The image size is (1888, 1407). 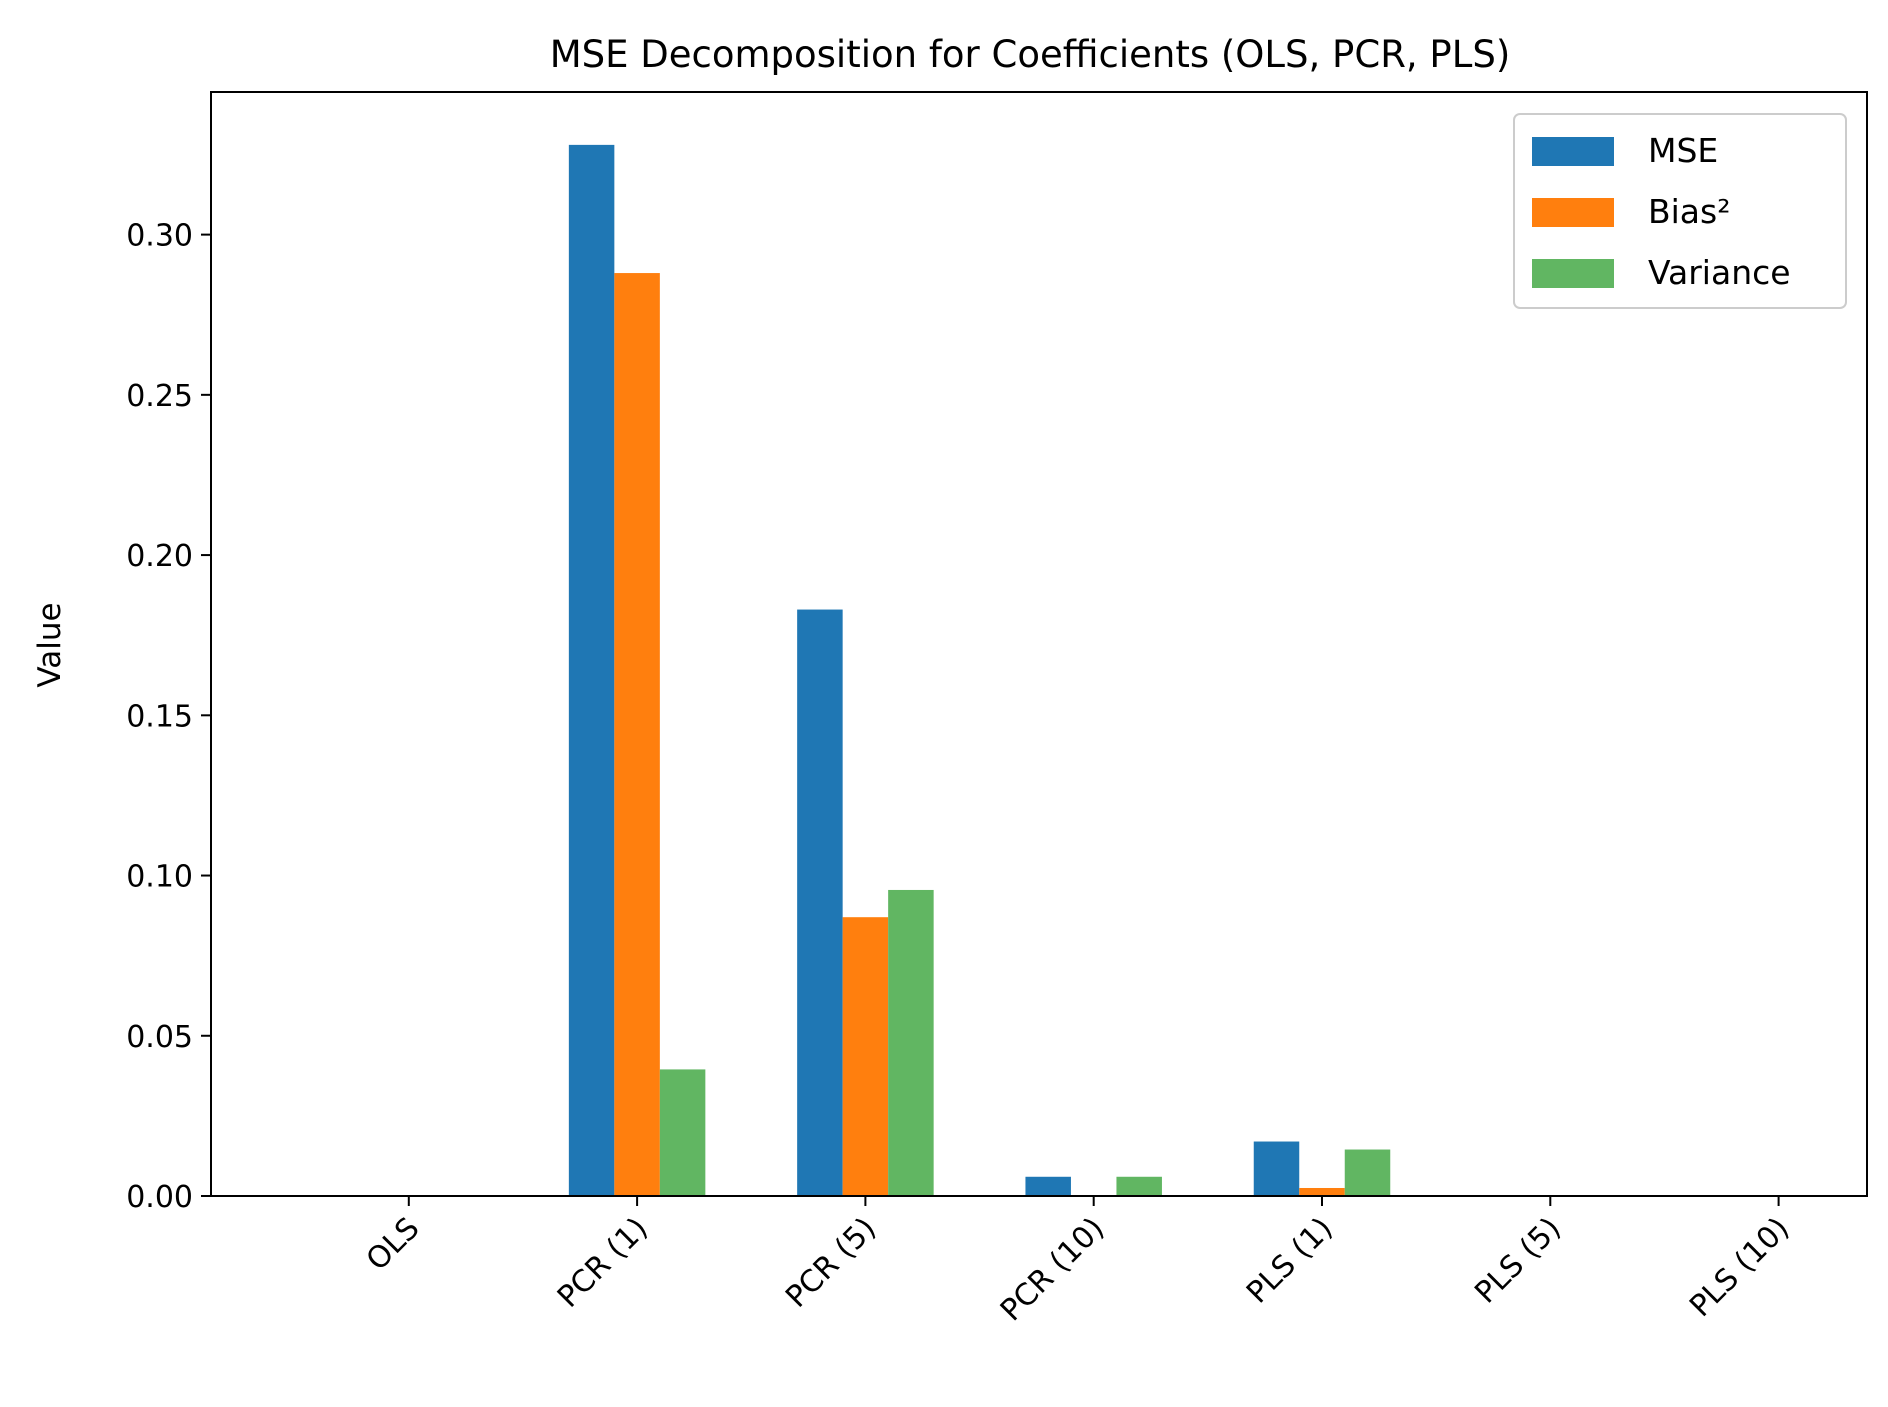 What do you see at coordinates (159, 1197) in the screenshot?
I see `y-tick-label: 0.00` at bounding box center [159, 1197].